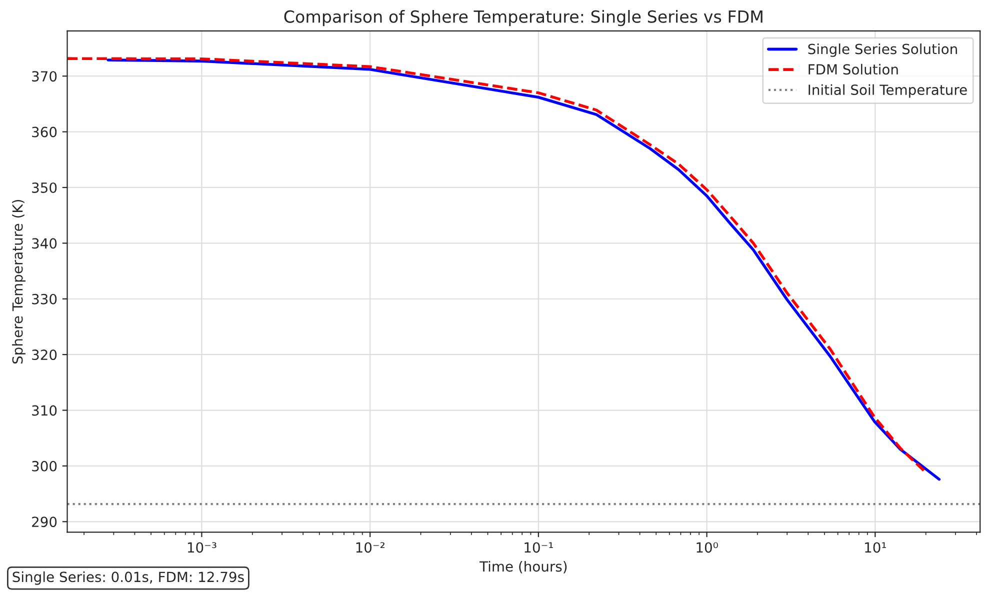 Image resolution: width=989 pixels, height=596 pixels. Describe the element at coordinates (128, 578) in the screenshot. I see `text: Single Series: 0.01s, FDM: 12.79s` at that location.